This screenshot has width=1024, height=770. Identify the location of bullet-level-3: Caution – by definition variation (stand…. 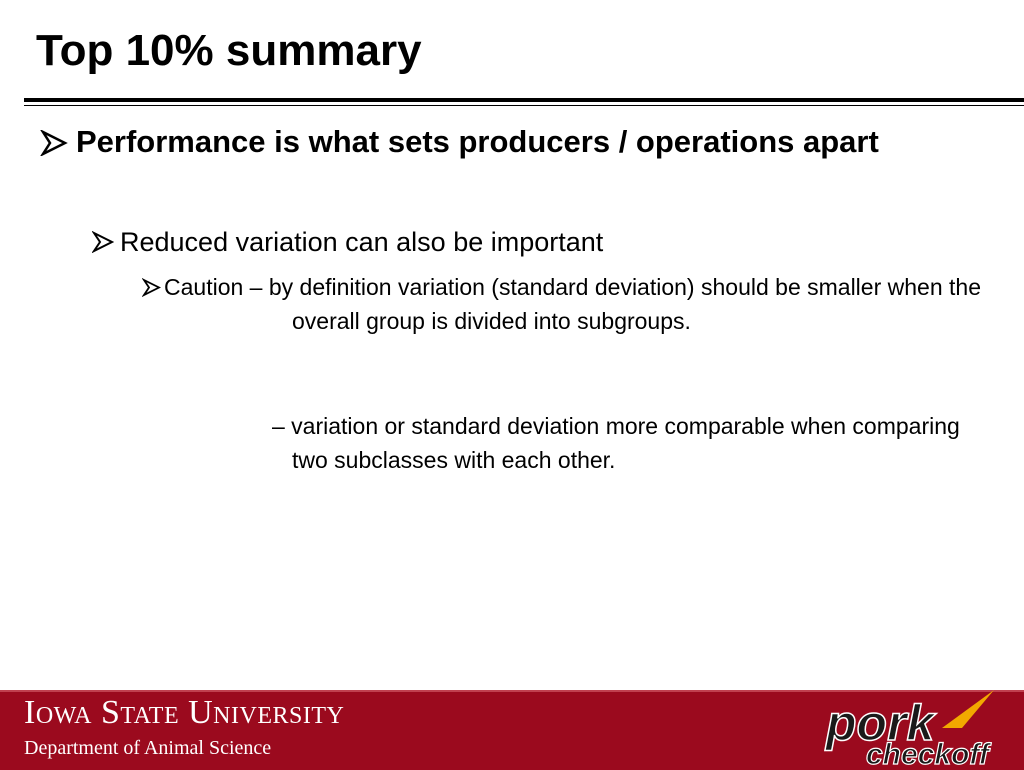
(572, 304).